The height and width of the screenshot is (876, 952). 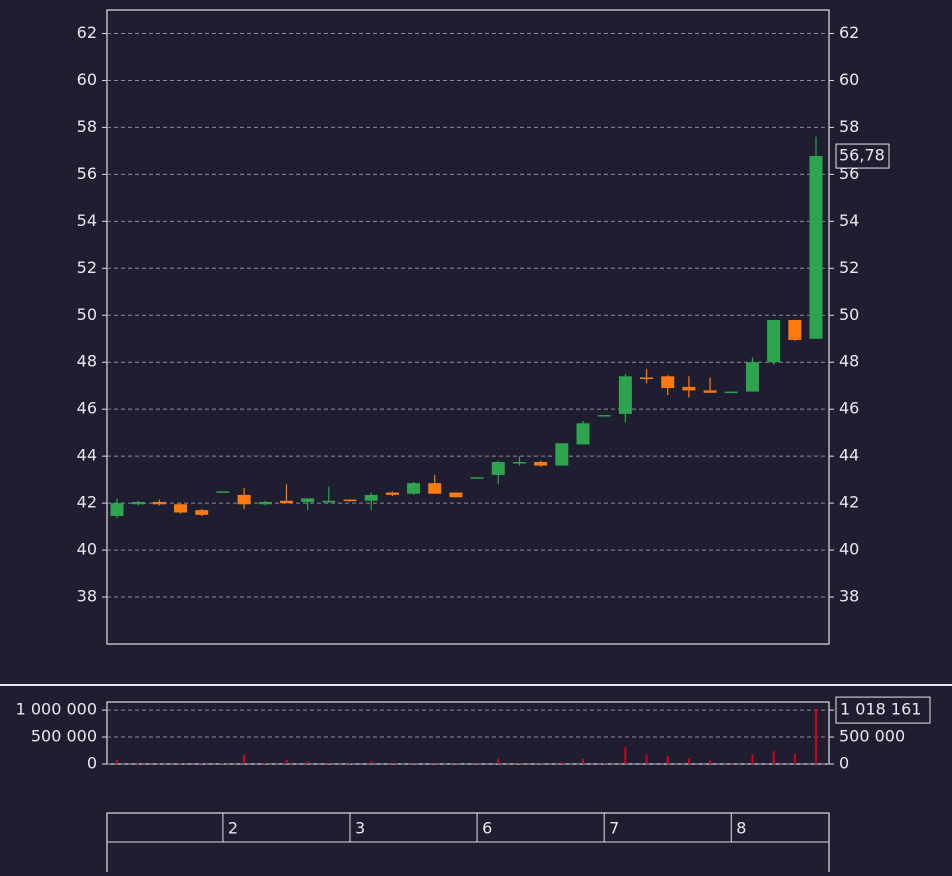 What do you see at coordinates (849, 267) in the screenshot?
I see `y2-tick-label: 52` at bounding box center [849, 267].